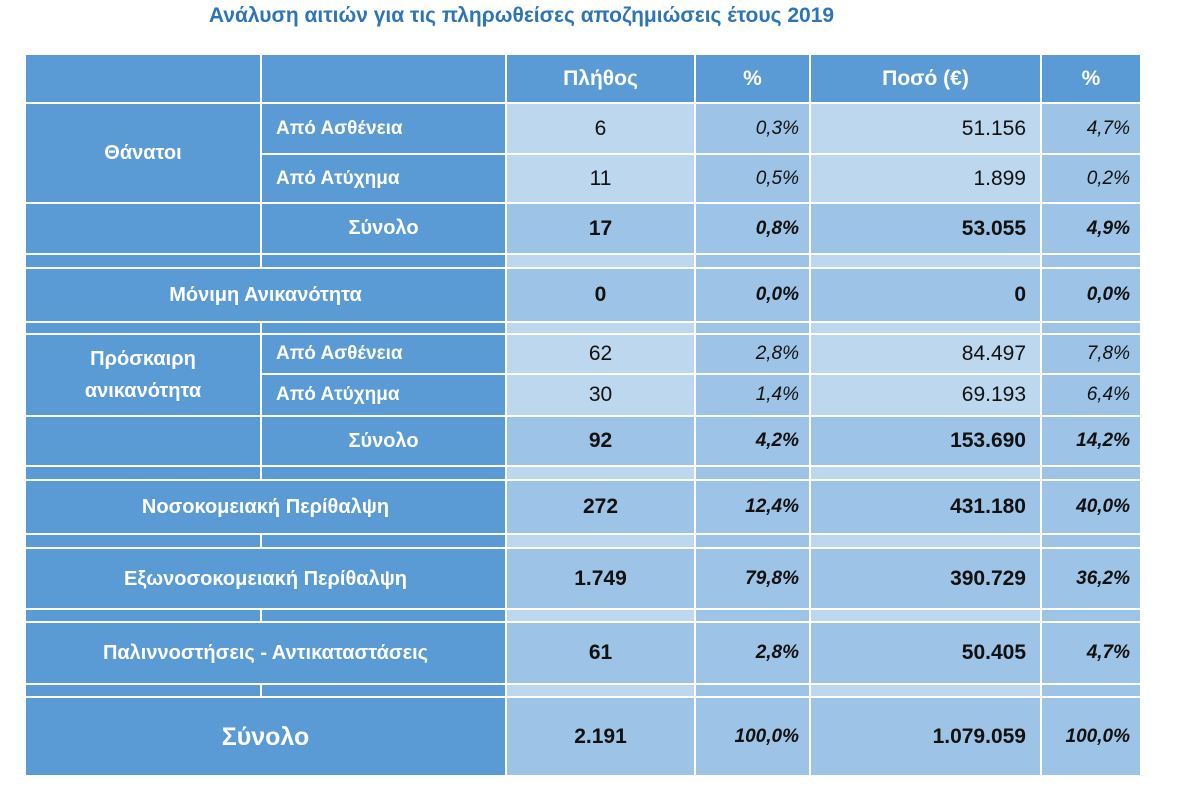 This screenshot has width=1181, height=809. Describe the element at coordinates (925, 178) in the screenshot. I see `deaths-accident-amount: 1.899` at that location.